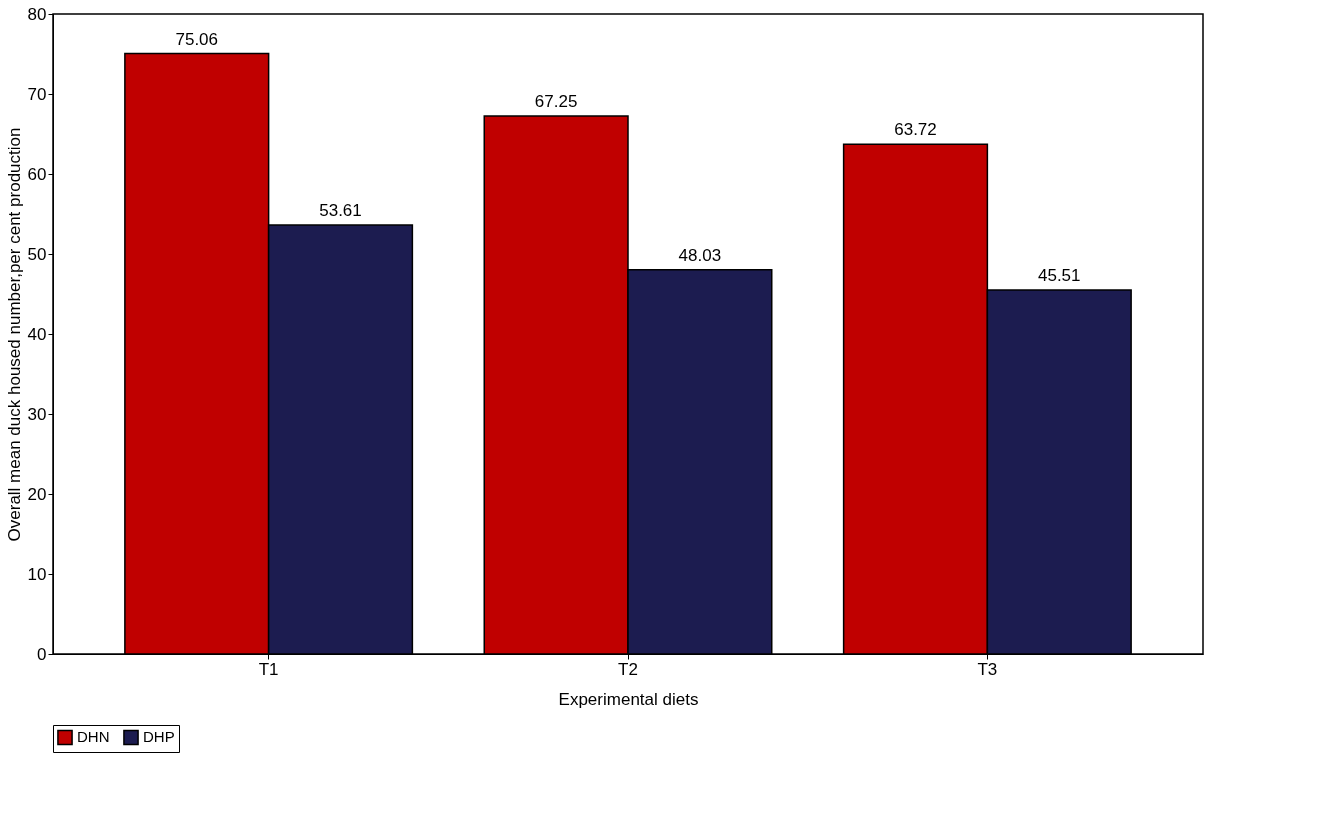 The image size is (1330, 829). What do you see at coordinates (197, 39) in the screenshot?
I see `data-label: 75.06` at bounding box center [197, 39].